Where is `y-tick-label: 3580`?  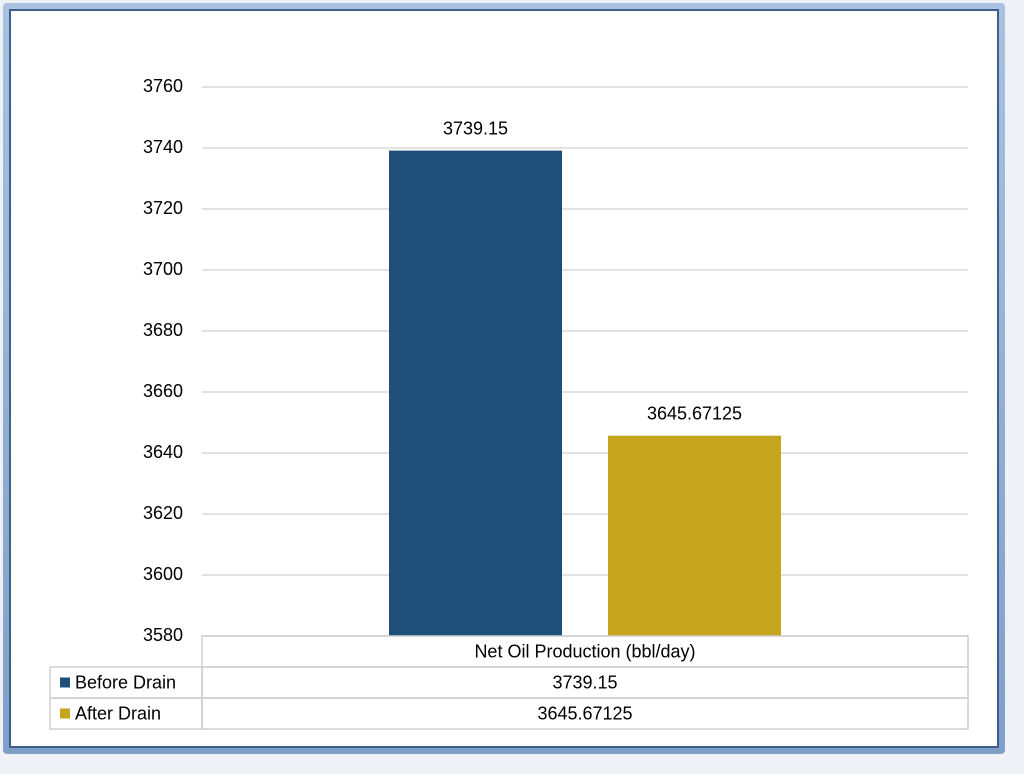
y-tick-label: 3580 is located at coordinates (163, 635).